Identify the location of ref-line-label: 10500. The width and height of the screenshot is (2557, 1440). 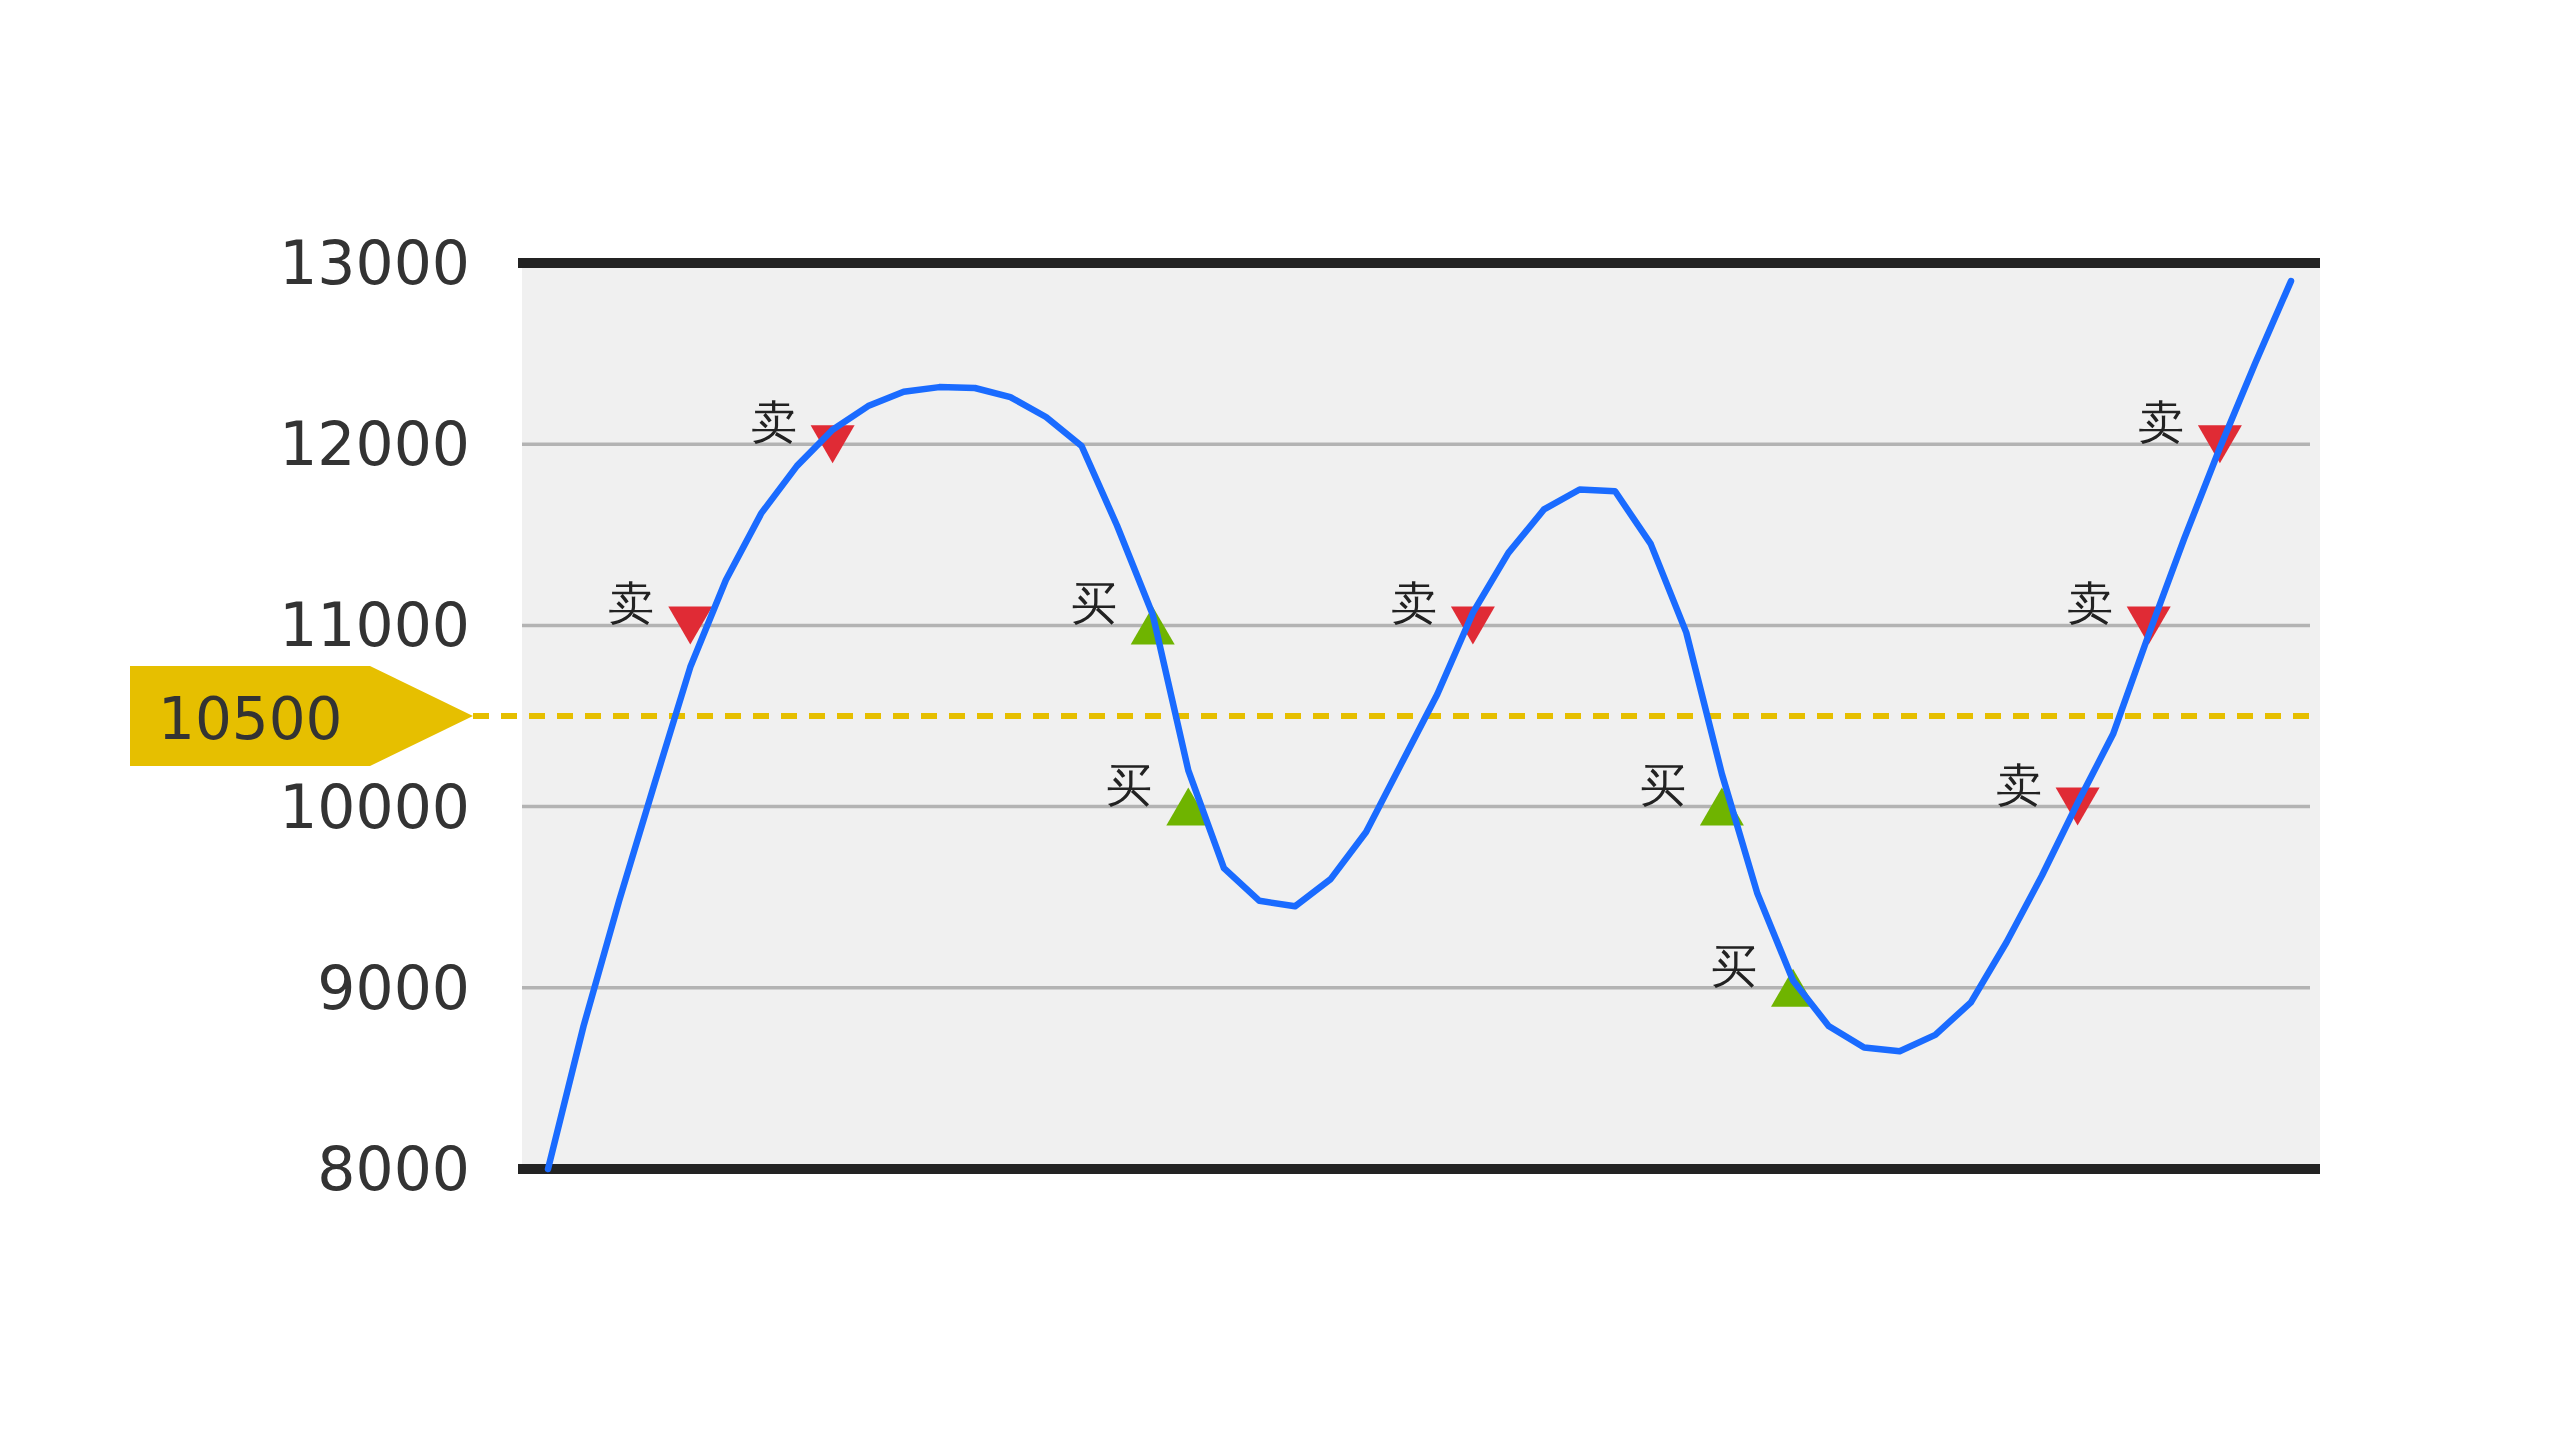
(250, 719).